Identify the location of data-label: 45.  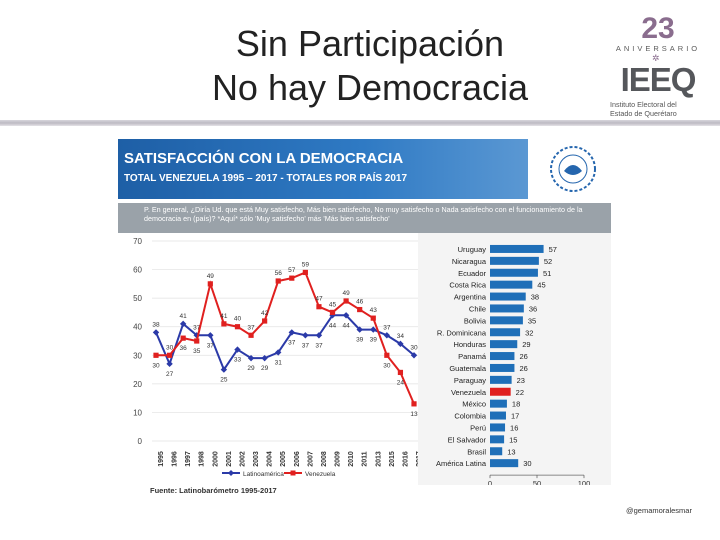
(333, 304).